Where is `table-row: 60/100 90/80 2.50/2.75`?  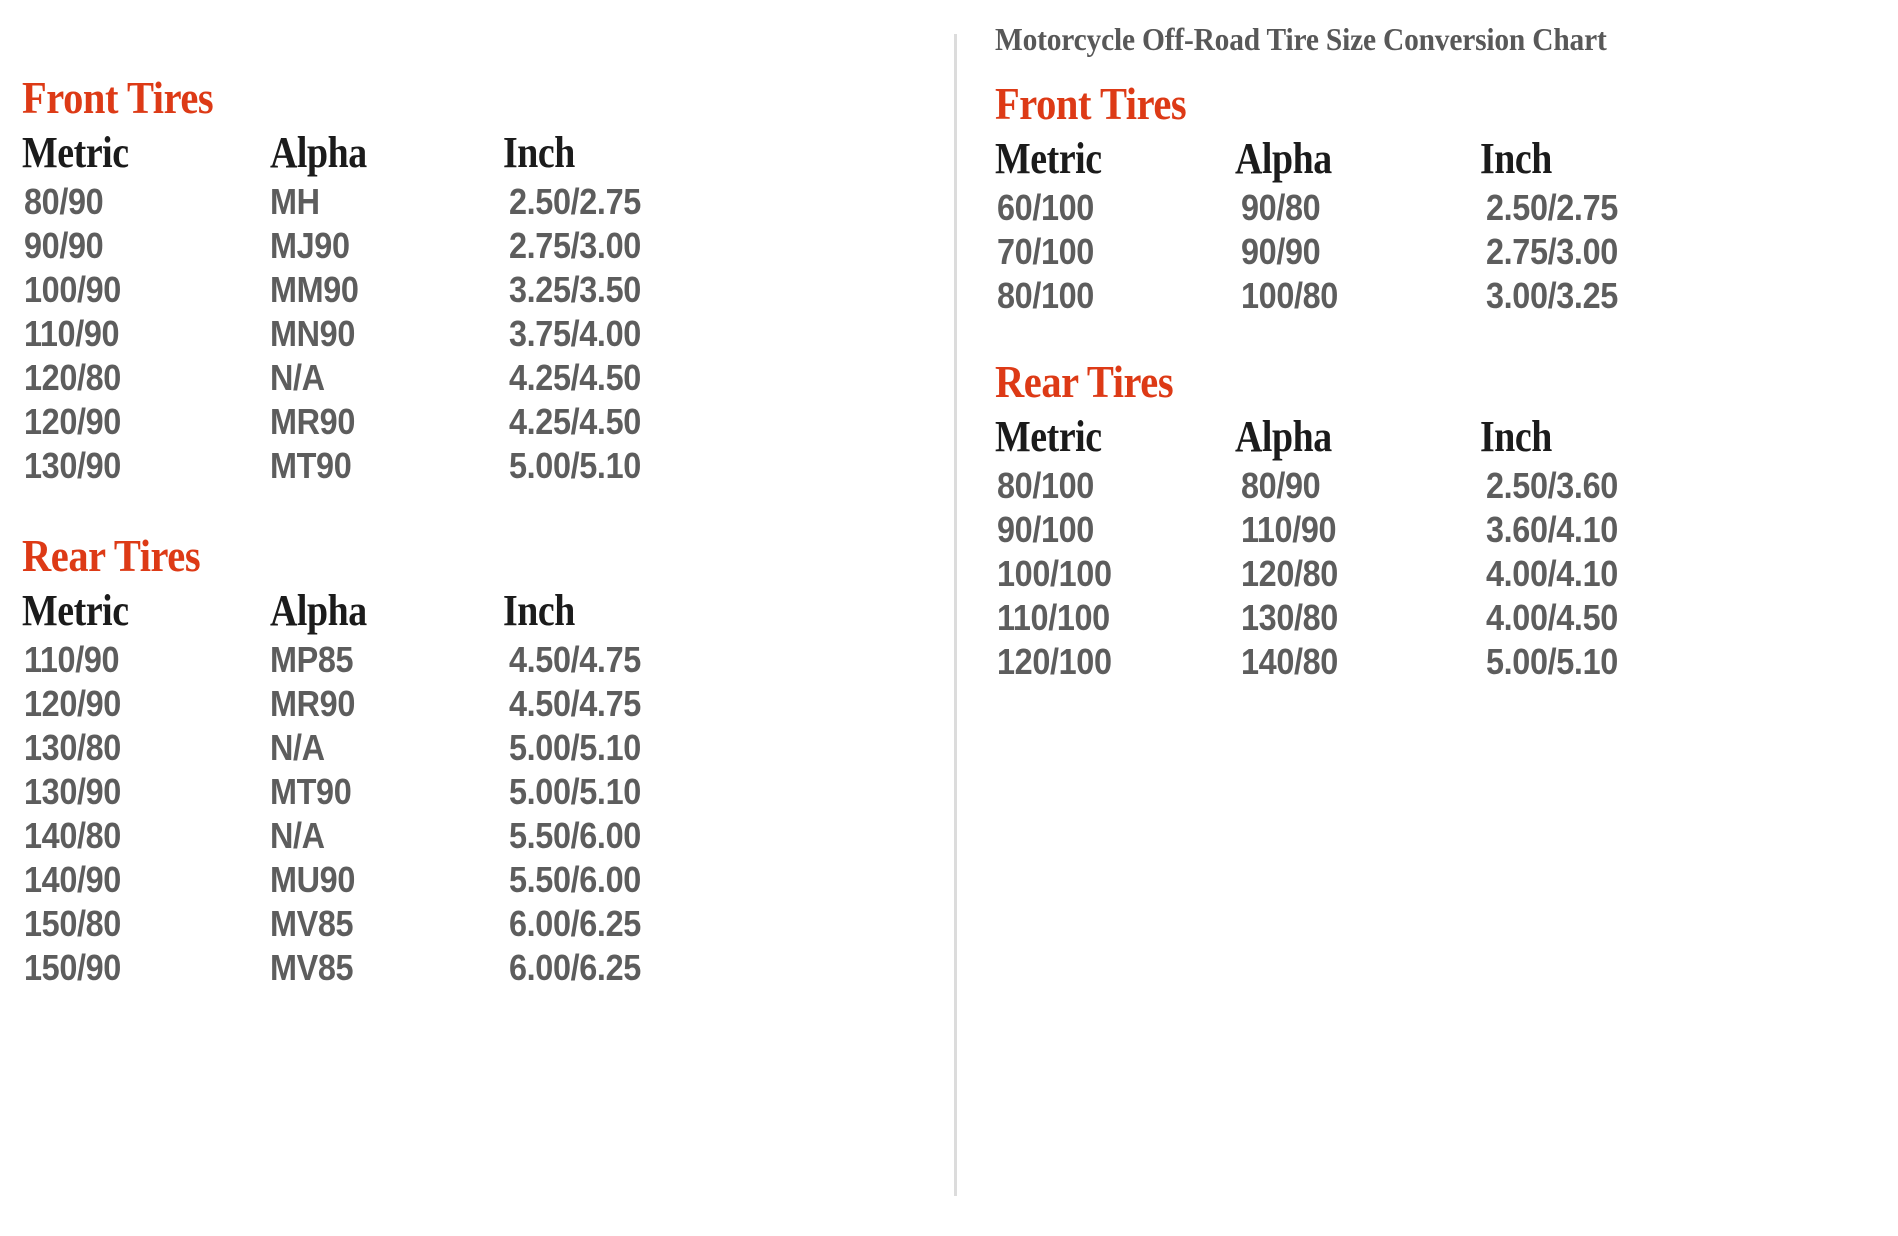
table-row: 60/100 90/80 2.50/2.75 is located at coordinates (1355, 208).